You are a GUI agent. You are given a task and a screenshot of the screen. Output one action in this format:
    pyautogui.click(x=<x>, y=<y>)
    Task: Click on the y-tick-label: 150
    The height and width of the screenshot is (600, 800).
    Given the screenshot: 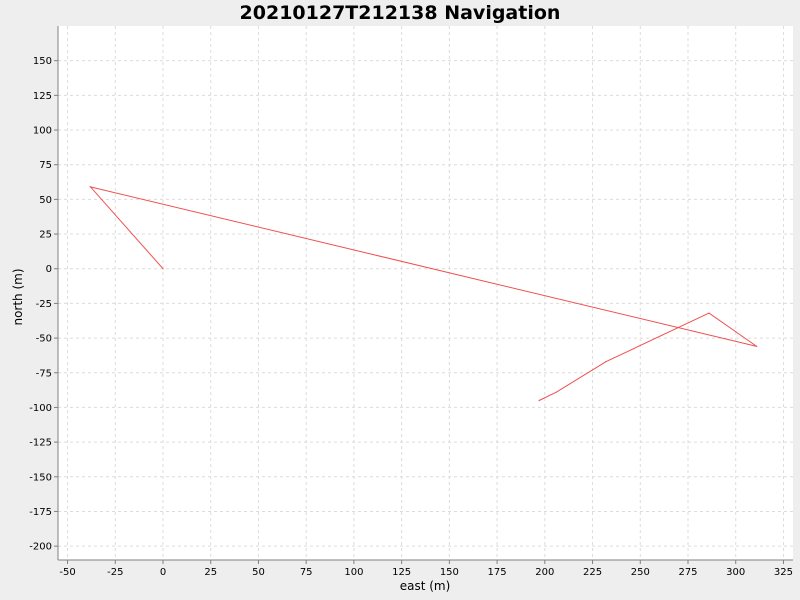 What is the action you would take?
    pyautogui.click(x=42, y=61)
    